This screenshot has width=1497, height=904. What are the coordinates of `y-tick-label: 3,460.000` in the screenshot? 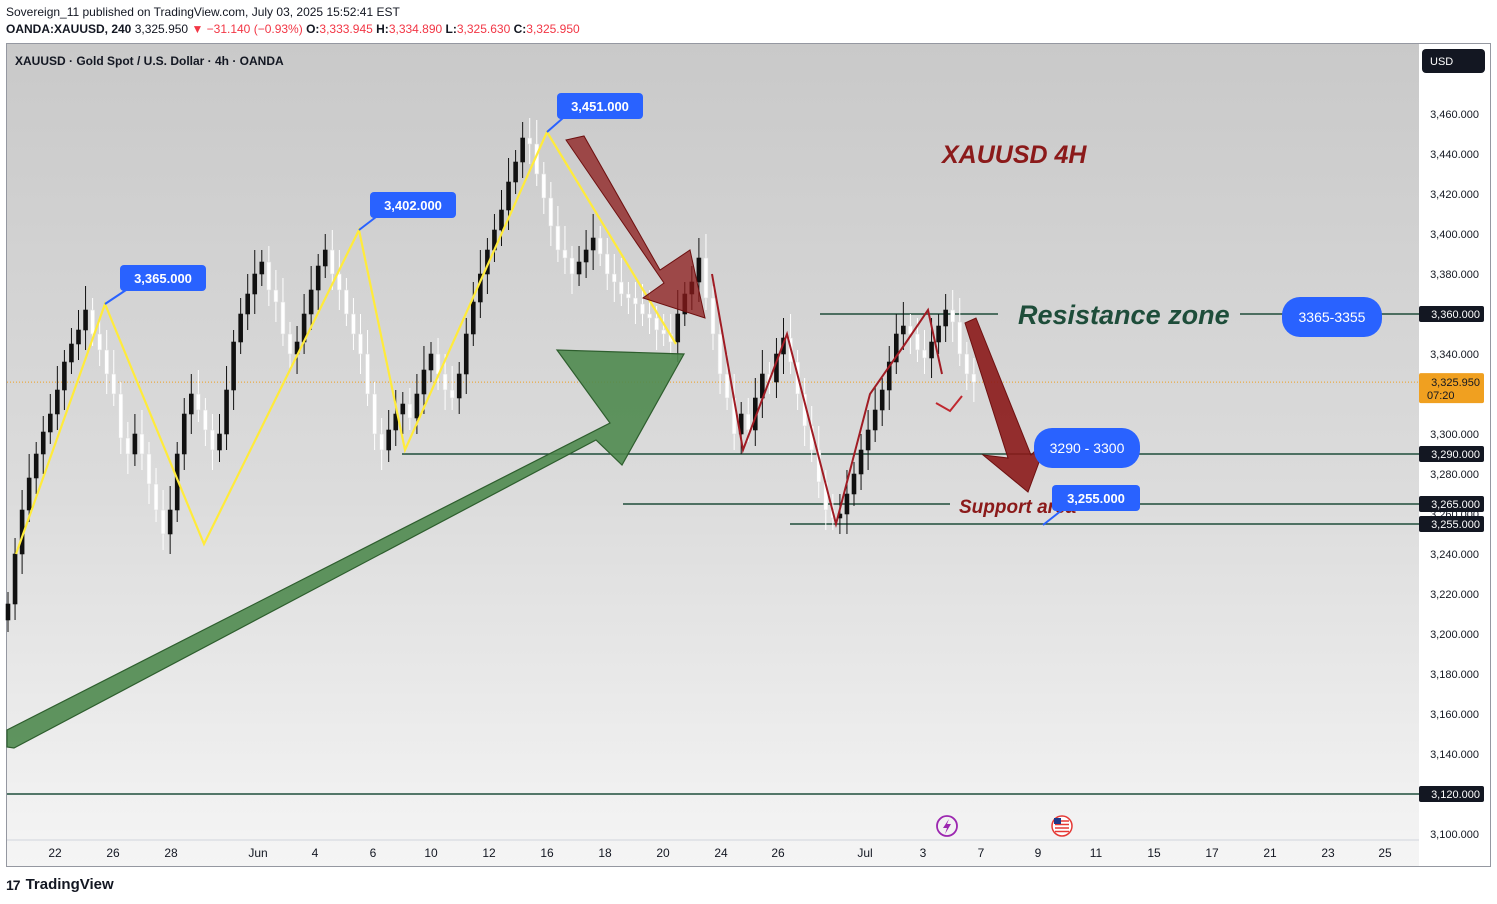 It's located at (1454, 115).